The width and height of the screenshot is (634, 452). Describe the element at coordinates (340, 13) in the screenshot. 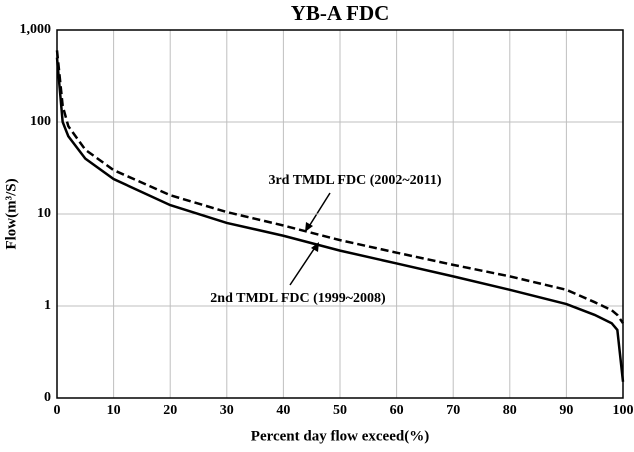

I see `chart-title: YB-A FDC` at that location.